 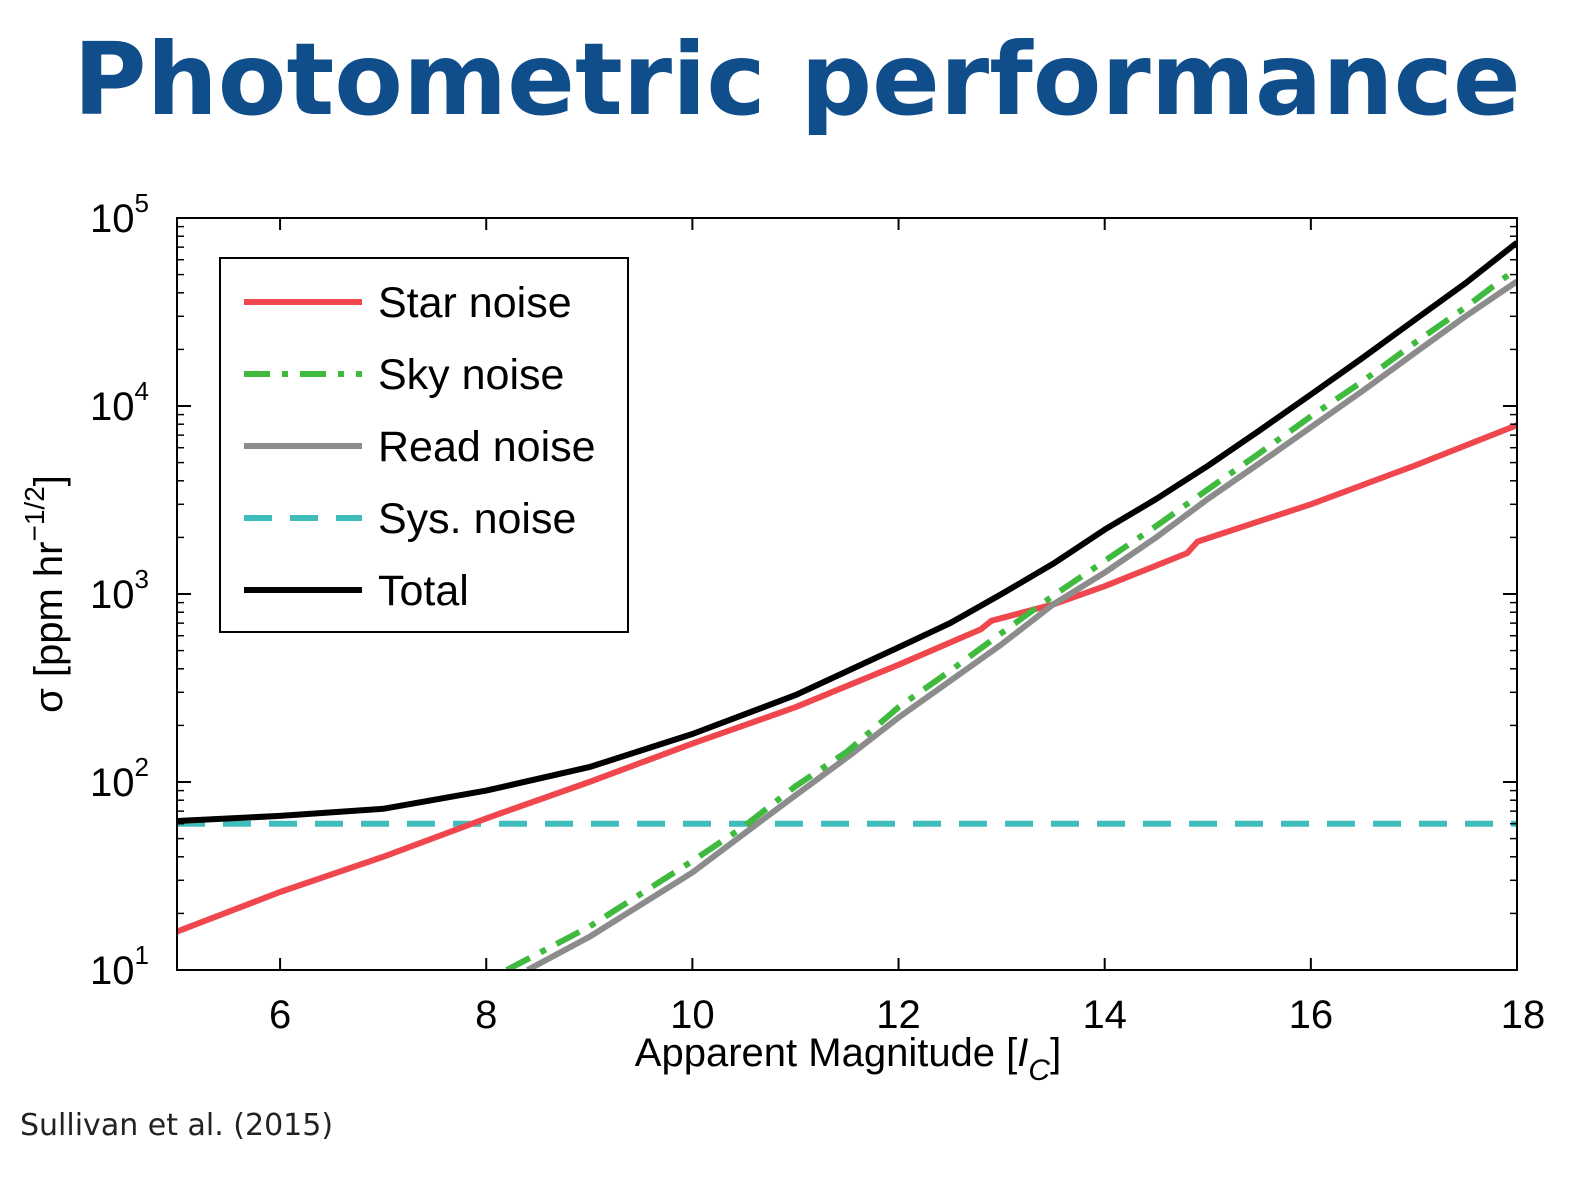 What do you see at coordinates (142, 955) in the screenshot?
I see `y-tick-exponent: 1` at bounding box center [142, 955].